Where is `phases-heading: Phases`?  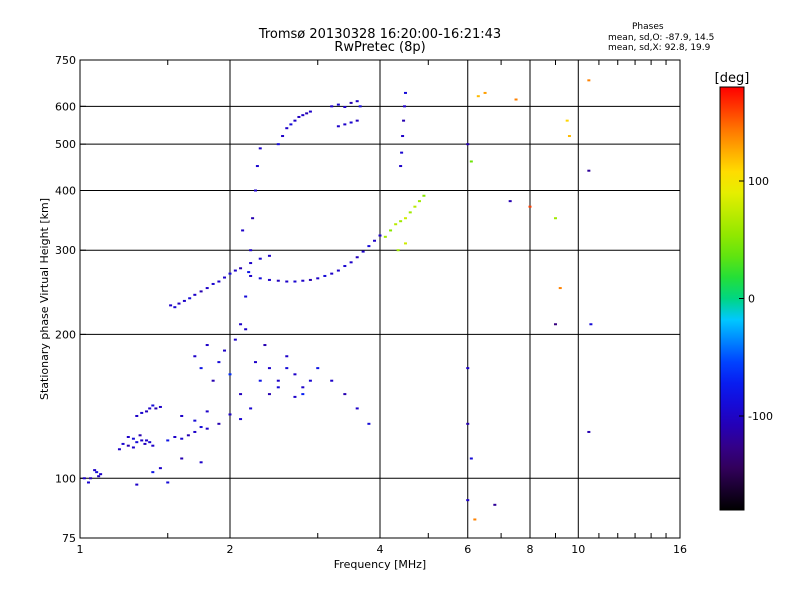
phases-heading: Phases is located at coordinates (648, 27).